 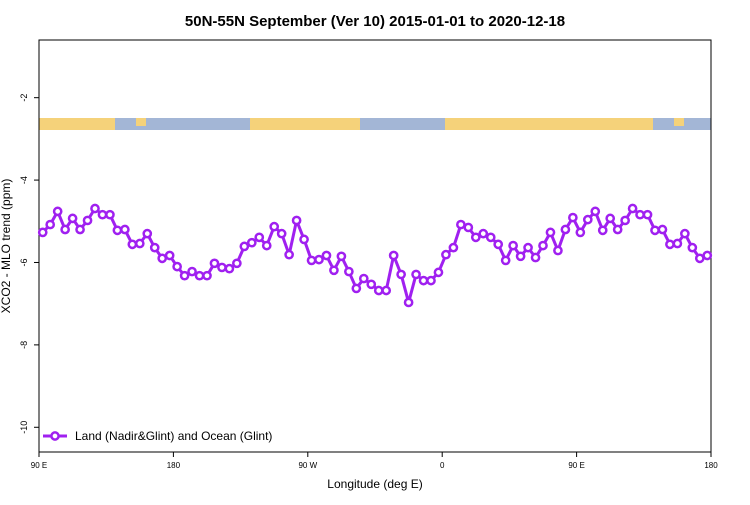 I want to click on legend-marker, so click(x=55, y=436).